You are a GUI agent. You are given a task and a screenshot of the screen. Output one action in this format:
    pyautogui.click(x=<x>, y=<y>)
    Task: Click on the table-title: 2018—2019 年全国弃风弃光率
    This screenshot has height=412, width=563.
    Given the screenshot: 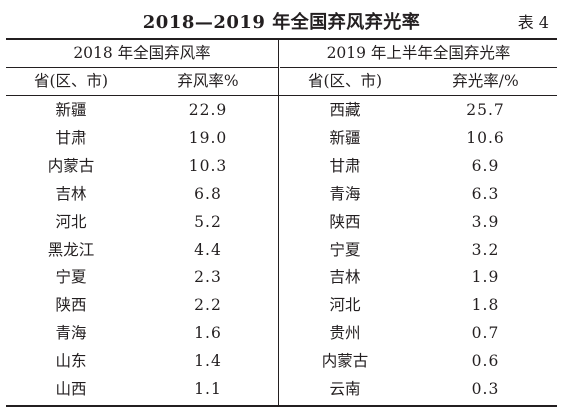 What is the action you would take?
    pyautogui.click(x=281, y=22)
    